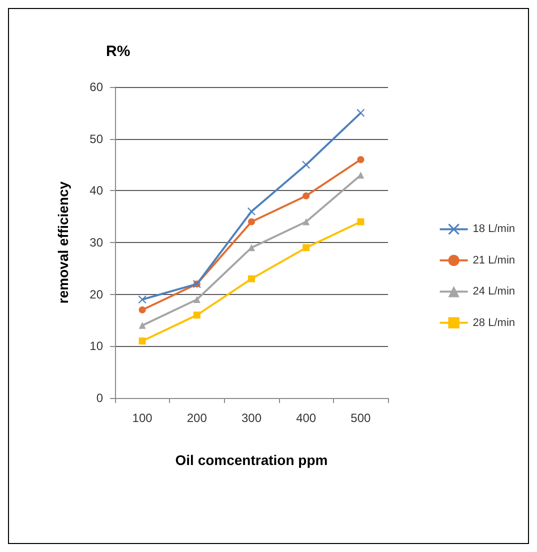 The image size is (537, 552). I want to click on x-axis-title: Oil comcentration ppm, so click(251, 460).